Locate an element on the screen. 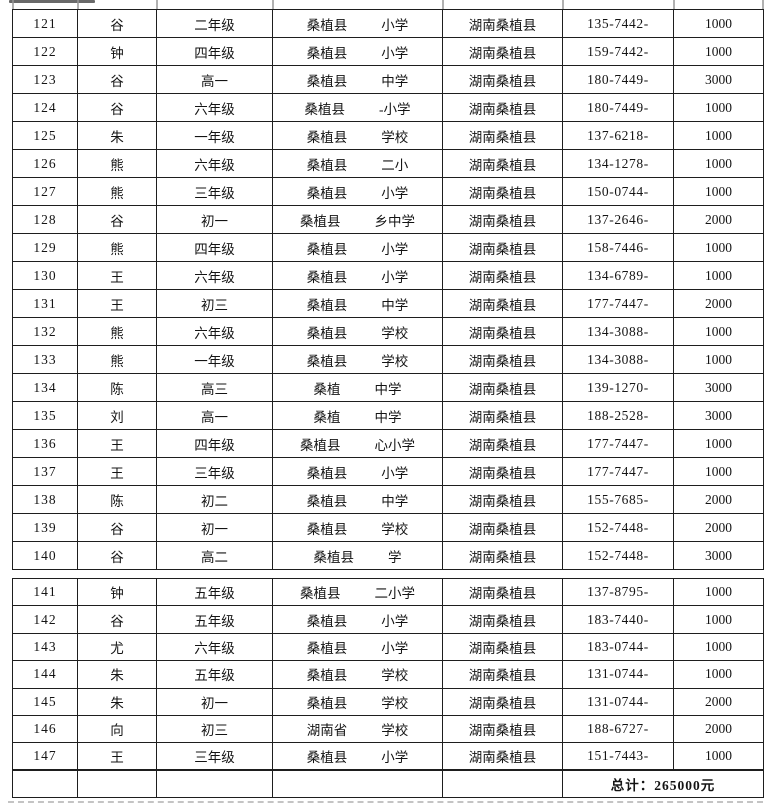 This screenshot has width=768, height=809. total-row: 总计：265000元 is located at coordinates (388, 784).